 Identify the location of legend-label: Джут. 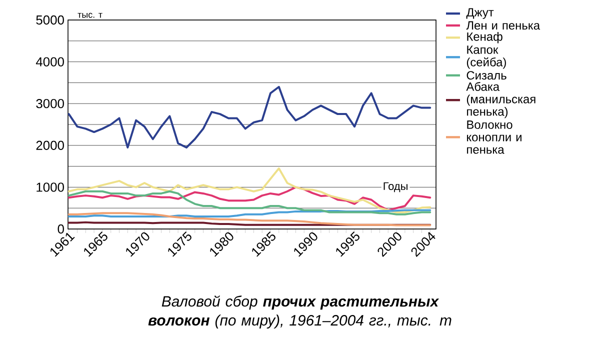
(480, 13).